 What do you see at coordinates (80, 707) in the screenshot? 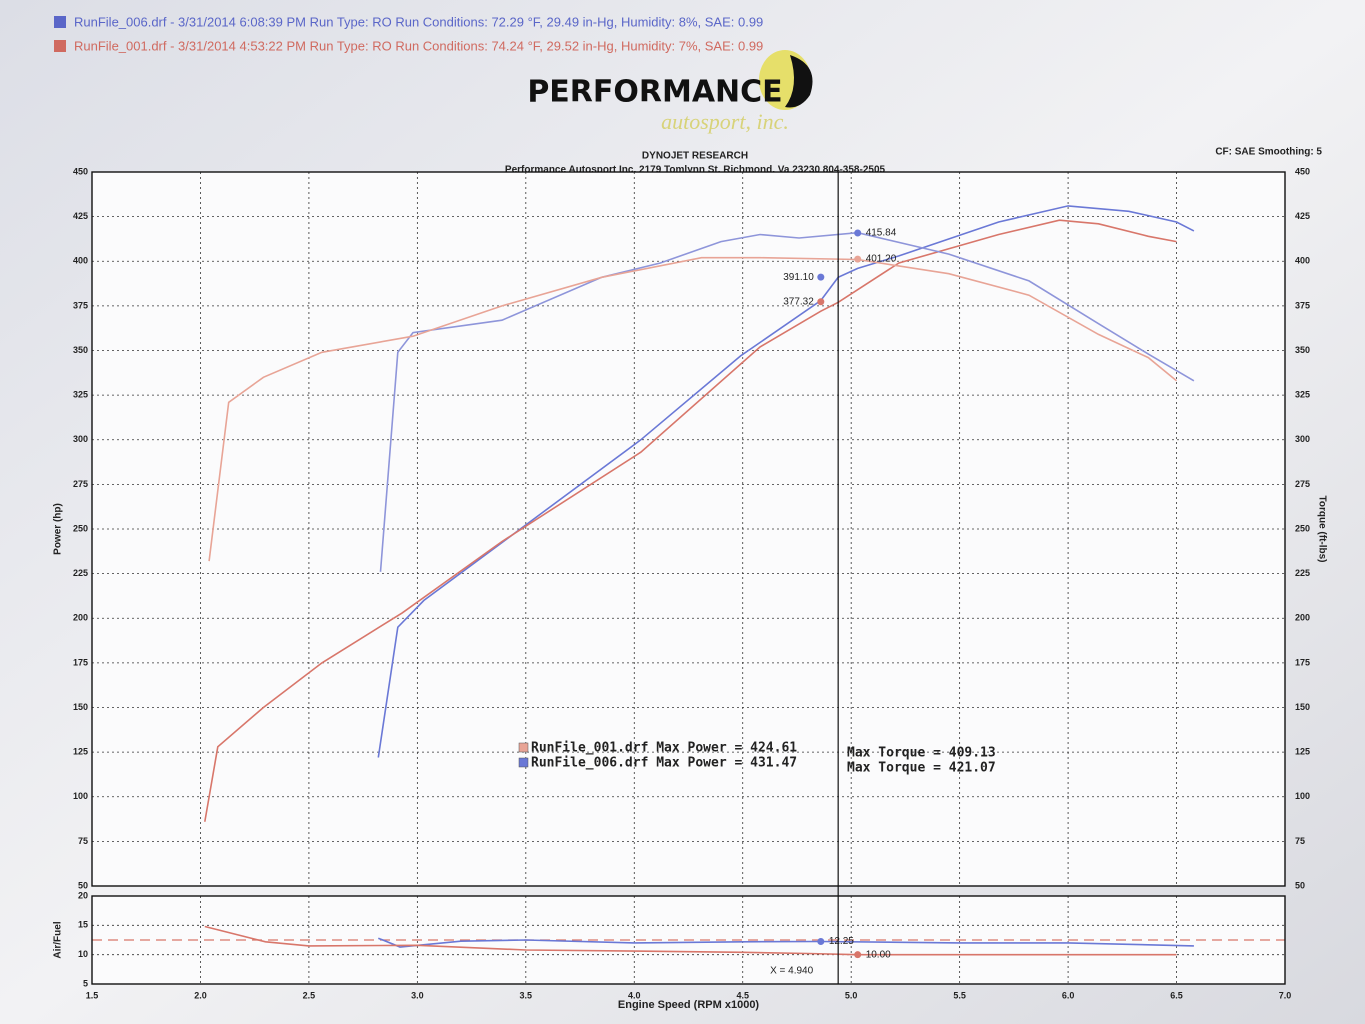
I see `y-tick-label: 150` at bounding box center [80, 707].